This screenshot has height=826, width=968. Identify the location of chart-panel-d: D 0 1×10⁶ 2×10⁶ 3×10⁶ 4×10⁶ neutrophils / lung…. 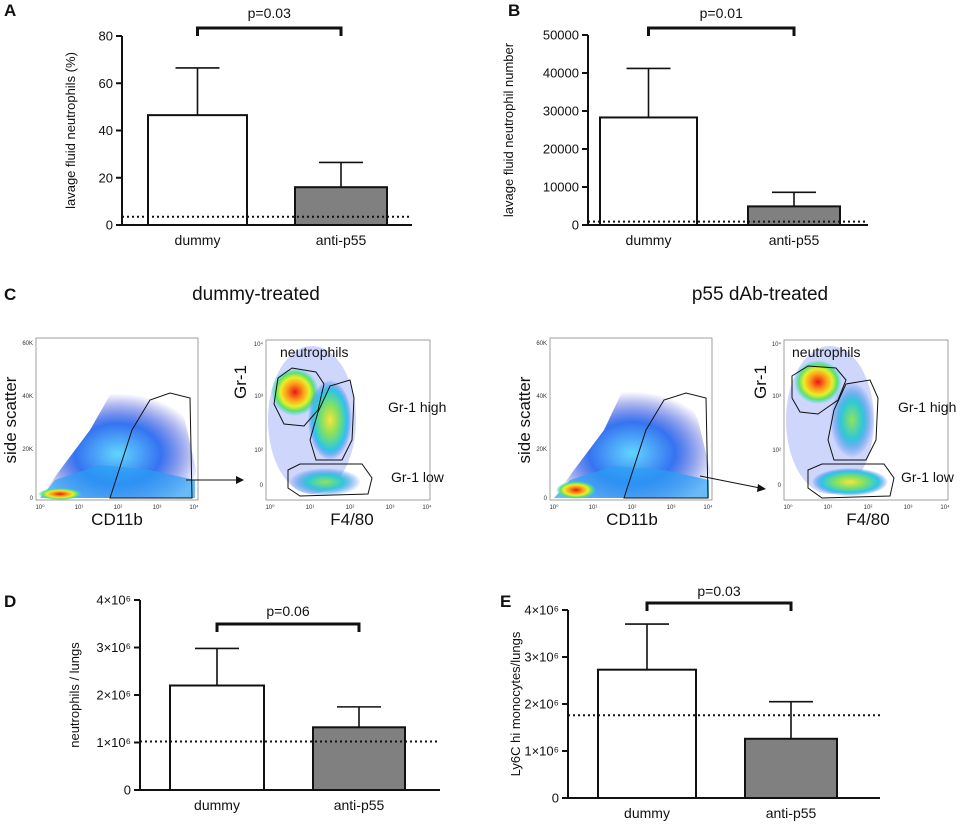
(222, 702).